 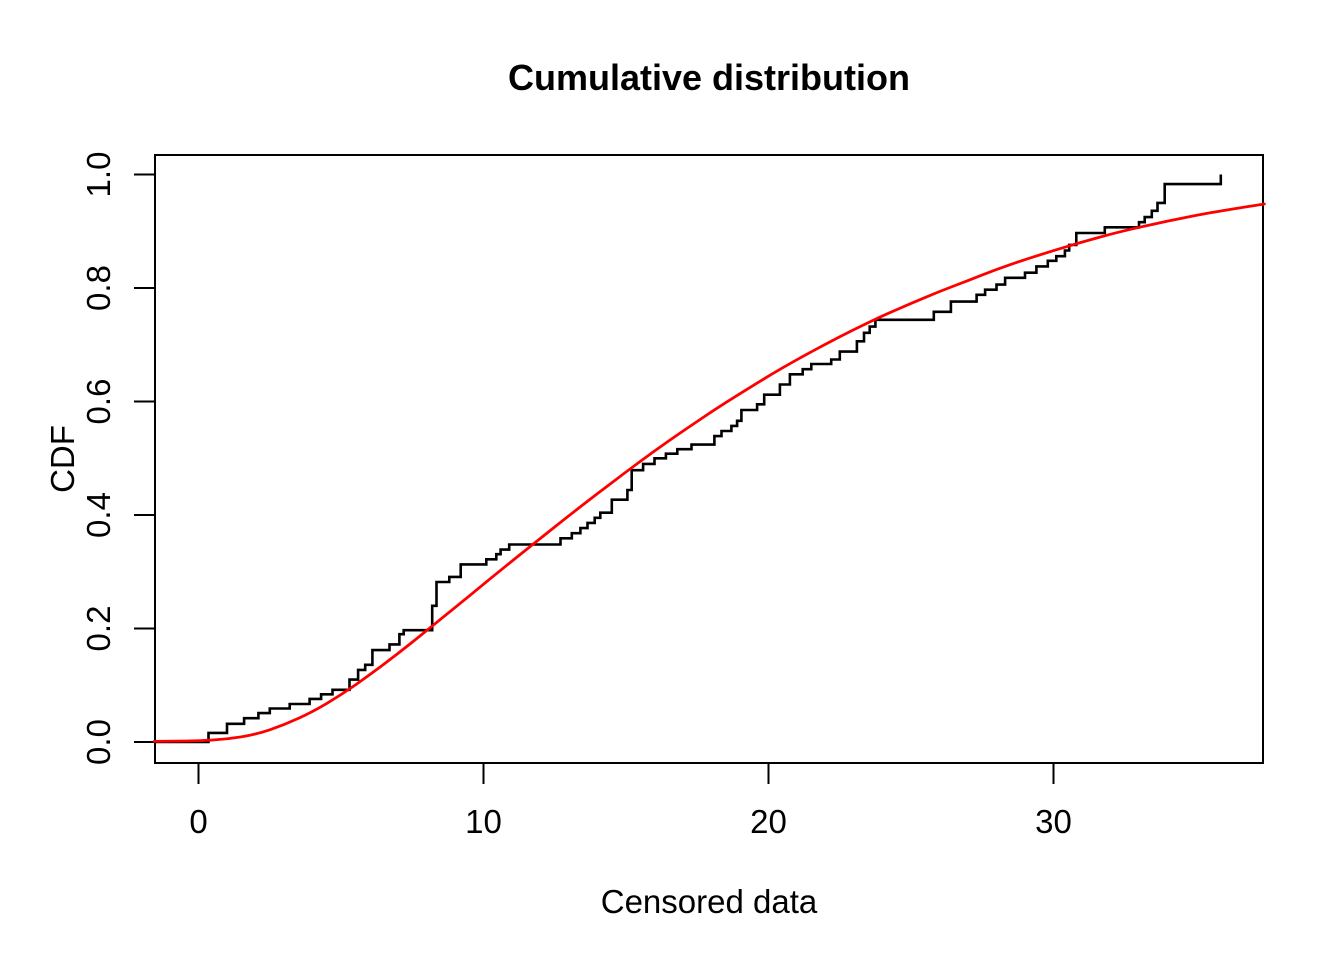 What do you see at coordinates (62, 459) in the screenshot?
I see `y-axis-label: CDF` at bounding box center [62, 459].